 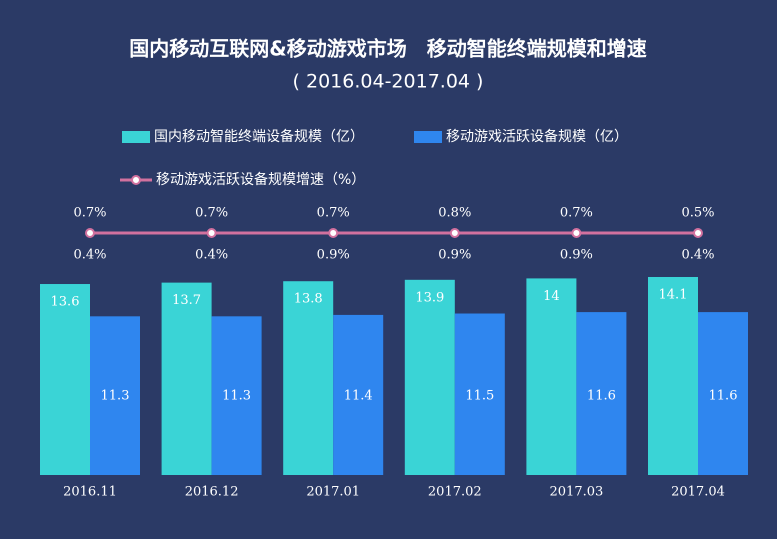 I want to click on value-label: 13.6, so click(x=65, y=302).